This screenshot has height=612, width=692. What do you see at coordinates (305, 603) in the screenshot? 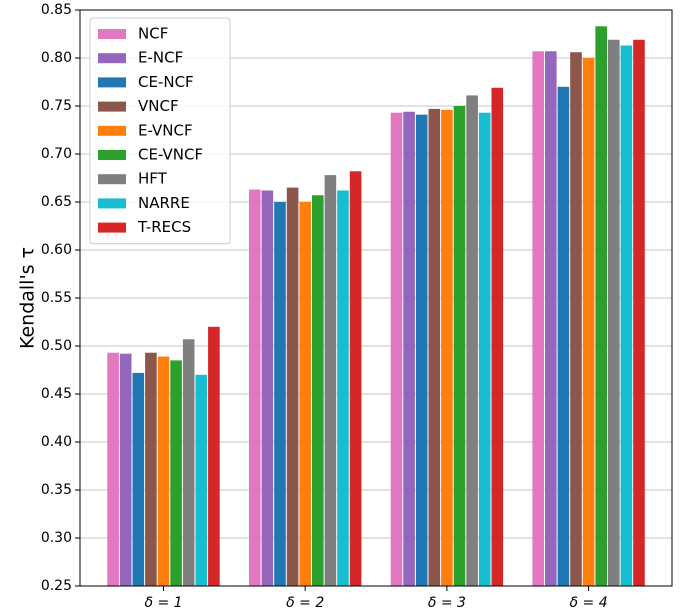
I see `x-tick-label: δ = 2` at bounding box center [305, 603].